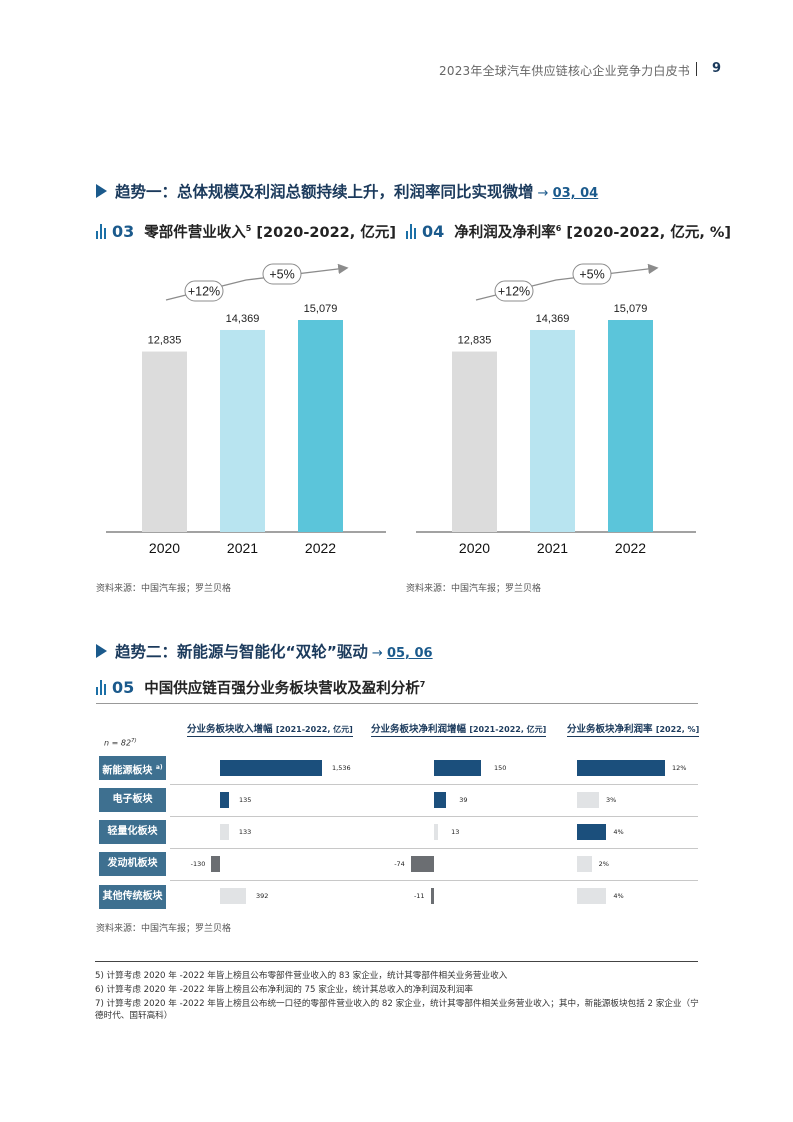 The width and height of the screenshot is (793, 1122). Describe the element at coordinates (611, 800) in the screenshot. I see `bar-value-label: 3%` at that location.